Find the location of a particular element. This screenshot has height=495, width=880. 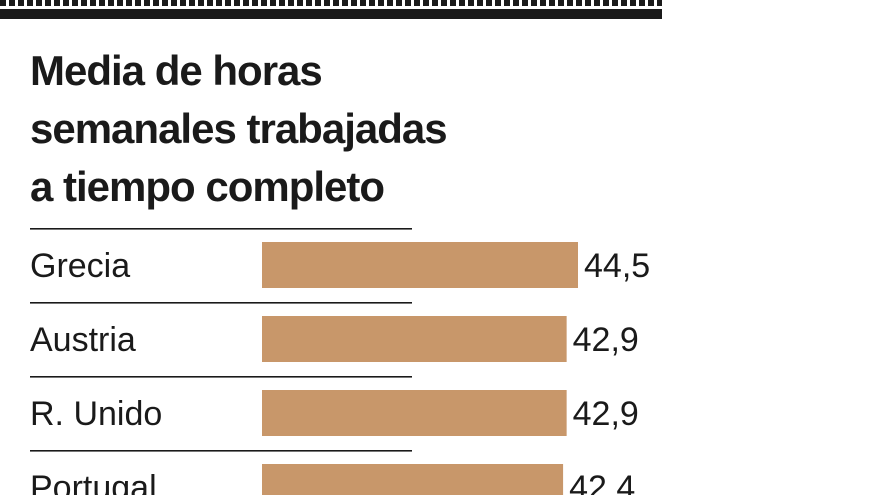

category-label: Grecia is located at coordinates (80, 266).